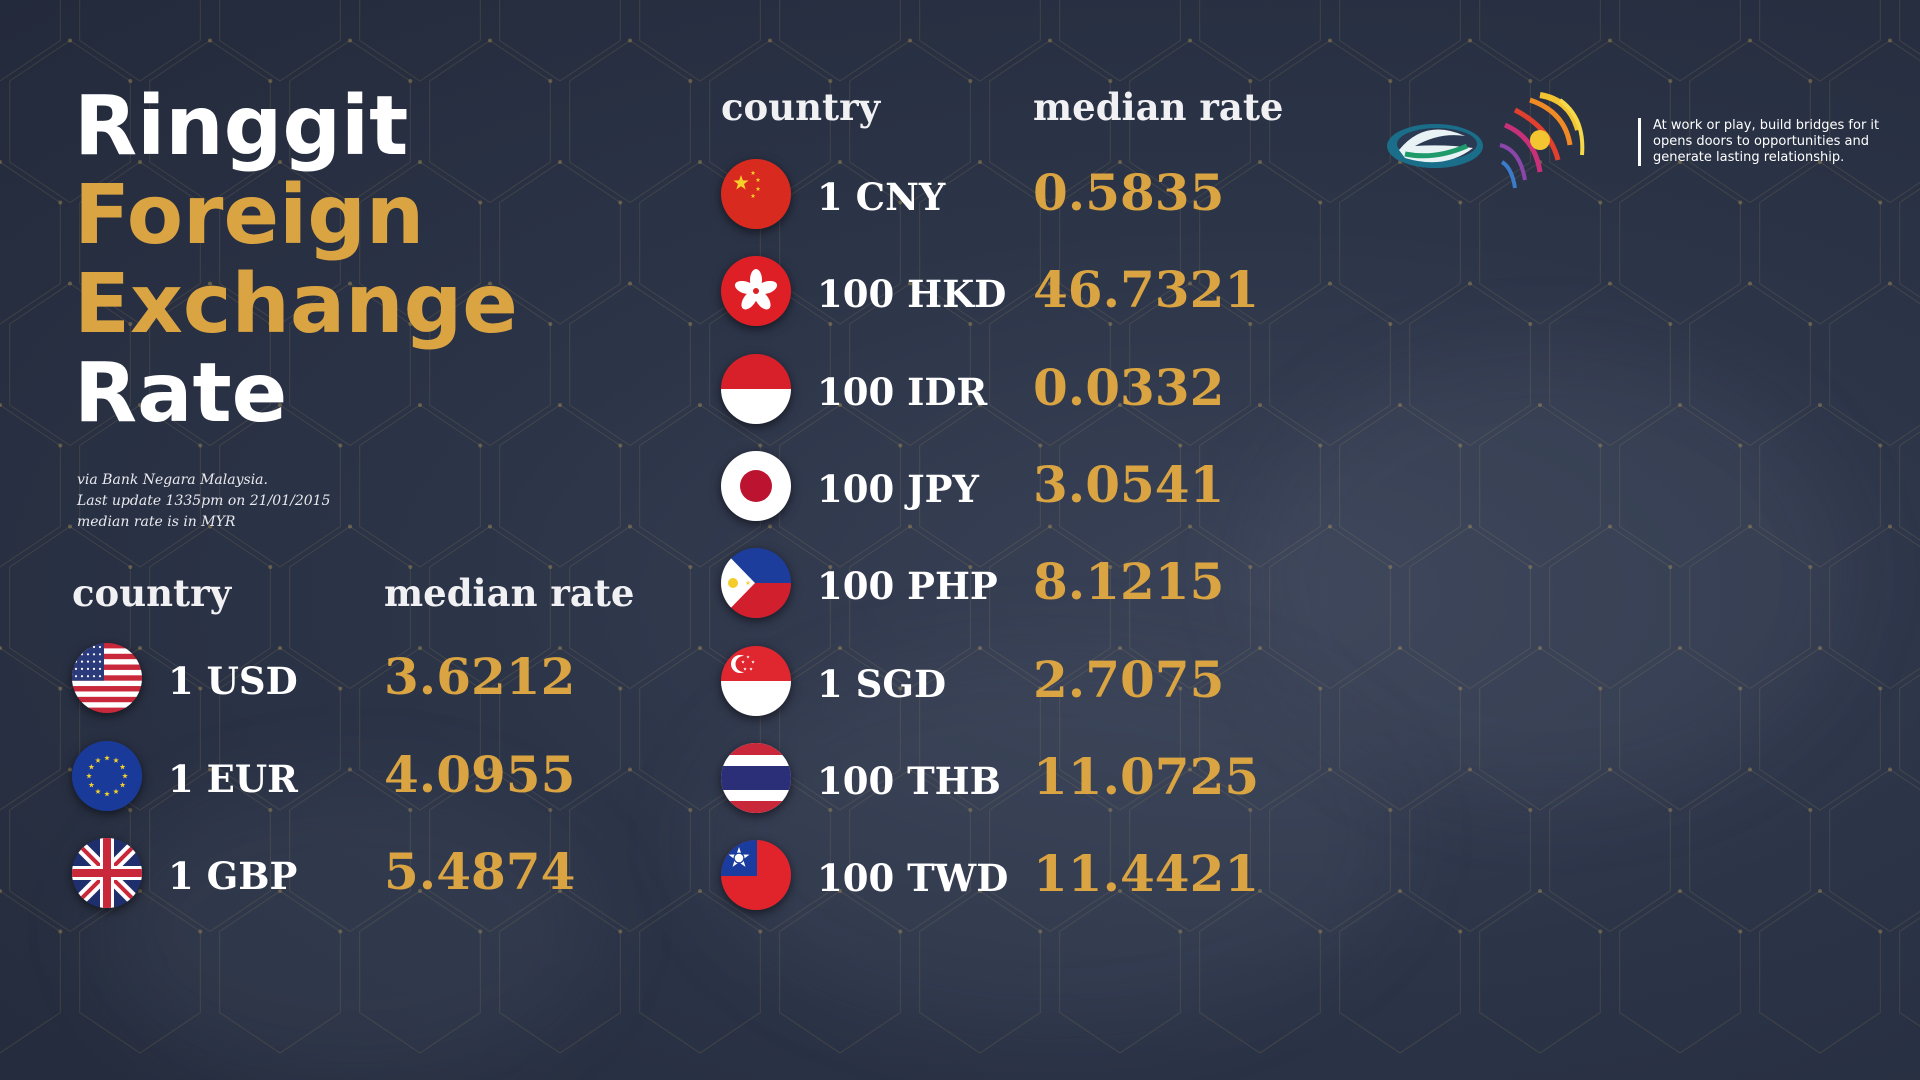 This screenshot has height=1080, width=1920. Describe the element at coordinates (233, 778) in the screenshot. I see `currency-label: 1 EUR` at that location.